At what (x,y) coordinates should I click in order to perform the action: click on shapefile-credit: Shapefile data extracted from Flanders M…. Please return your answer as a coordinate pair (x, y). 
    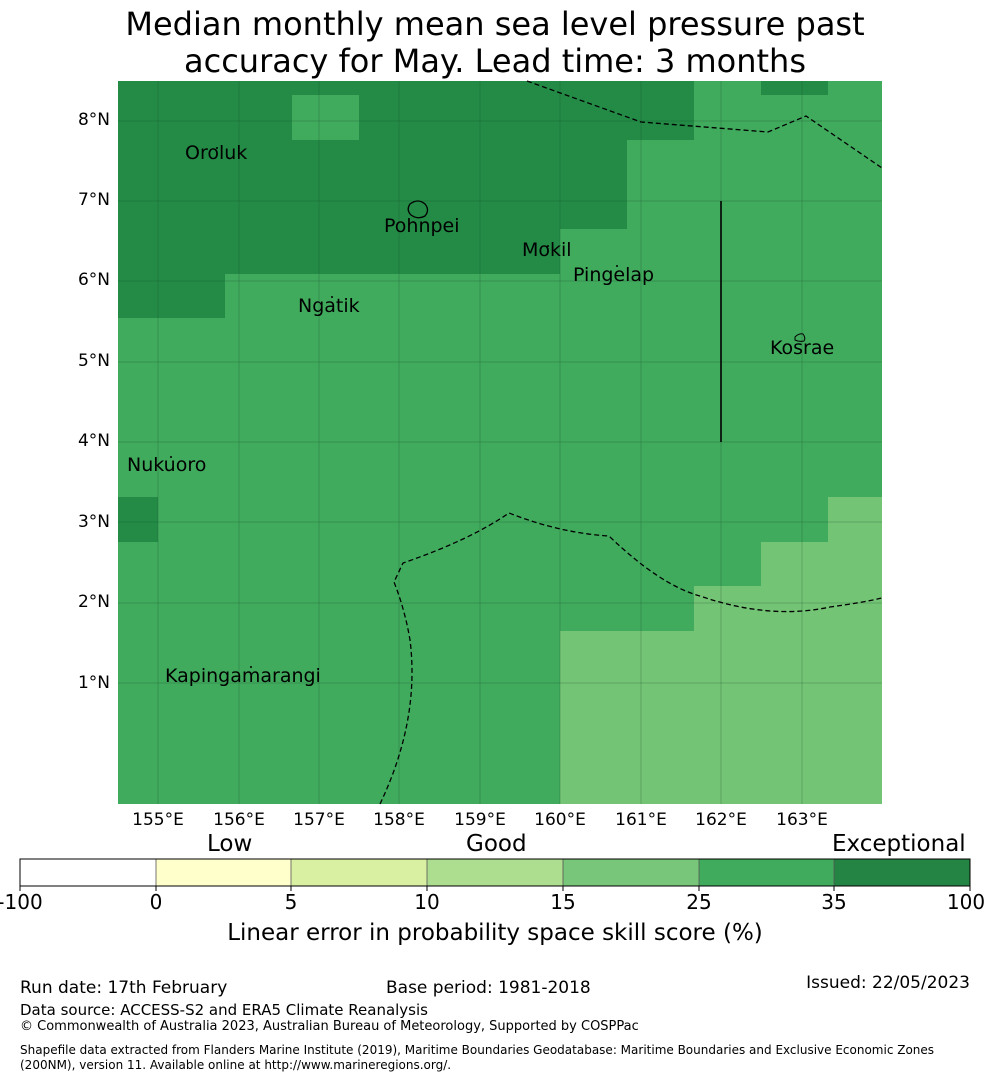
    Looking at the image, I should click on (495, 1058).